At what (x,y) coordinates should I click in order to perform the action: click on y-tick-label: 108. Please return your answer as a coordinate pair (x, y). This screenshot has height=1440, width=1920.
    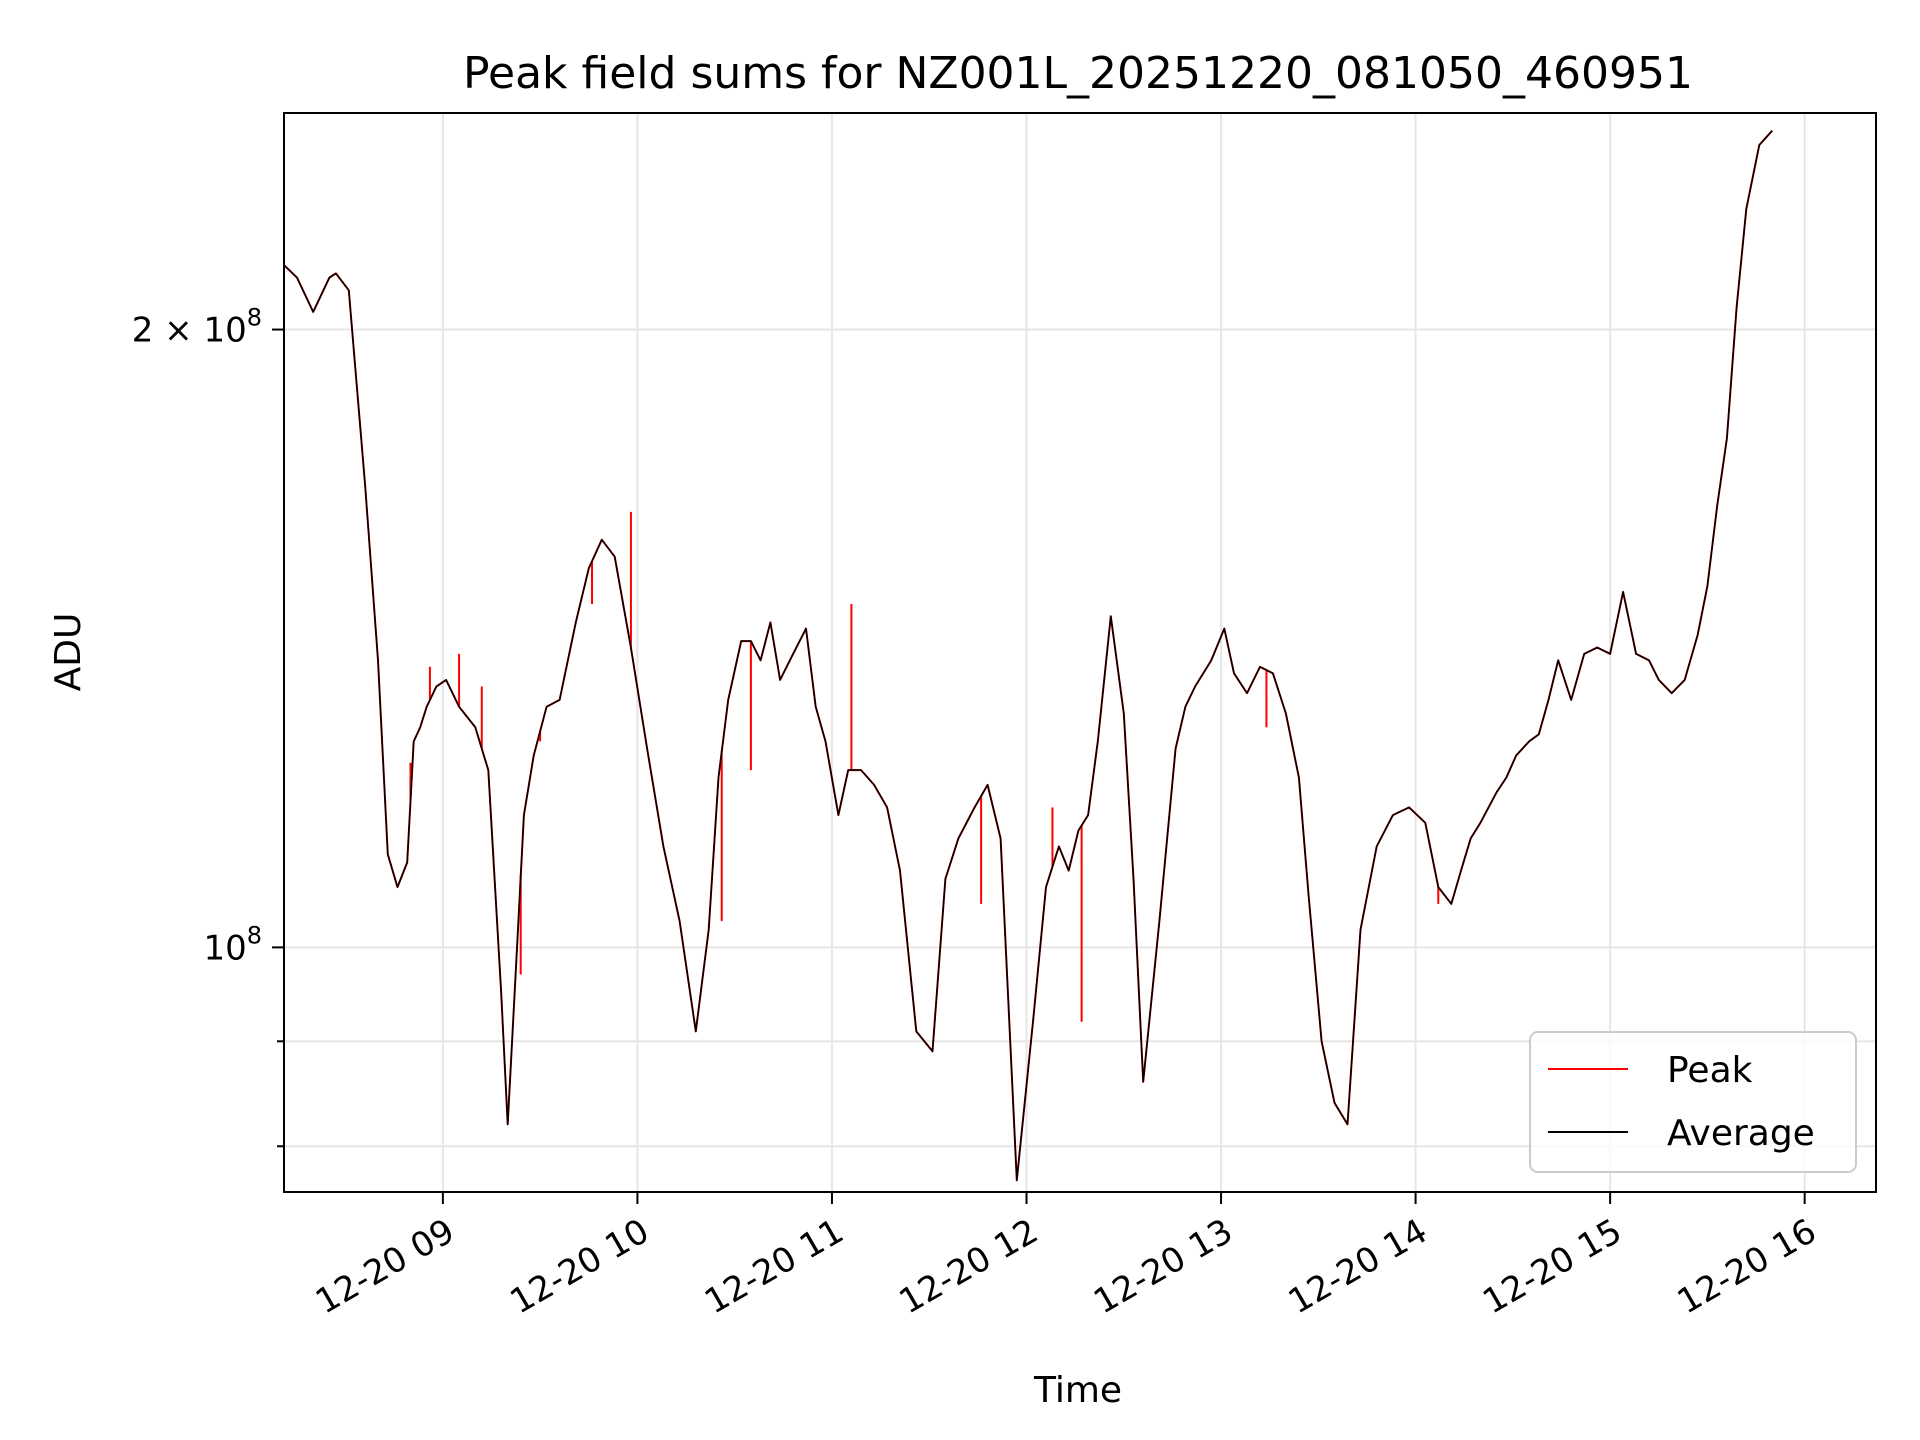
    Looking at the image, I should click on (232, 944).